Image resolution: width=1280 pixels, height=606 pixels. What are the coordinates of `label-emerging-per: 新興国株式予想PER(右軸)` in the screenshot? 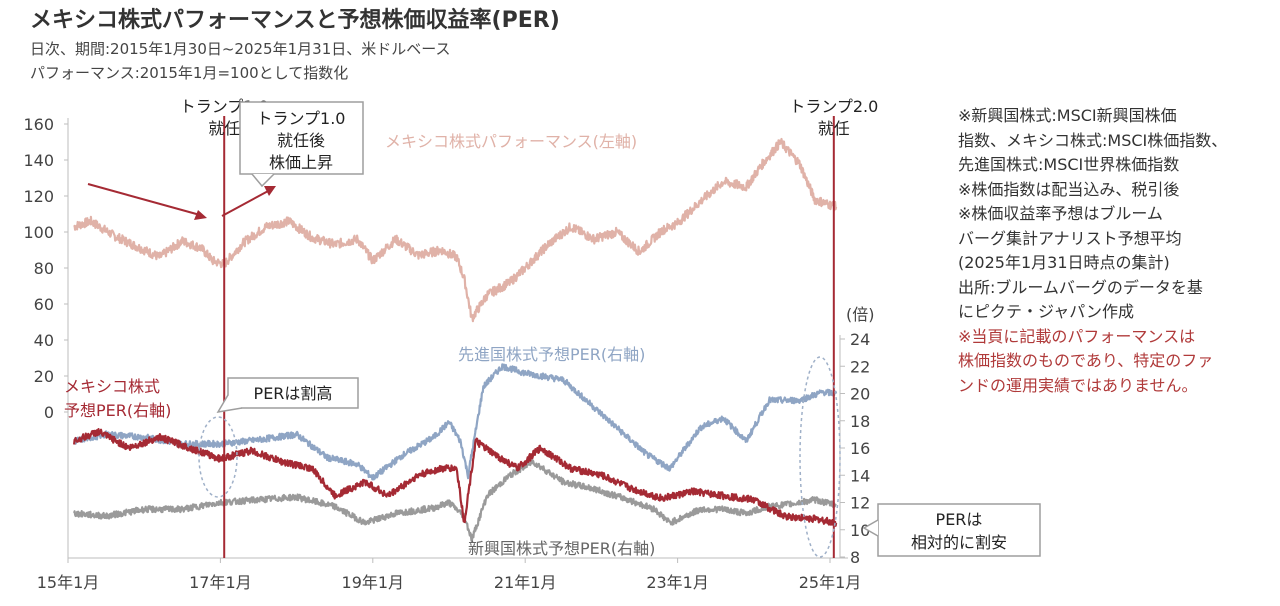 It's located at (561, 548).